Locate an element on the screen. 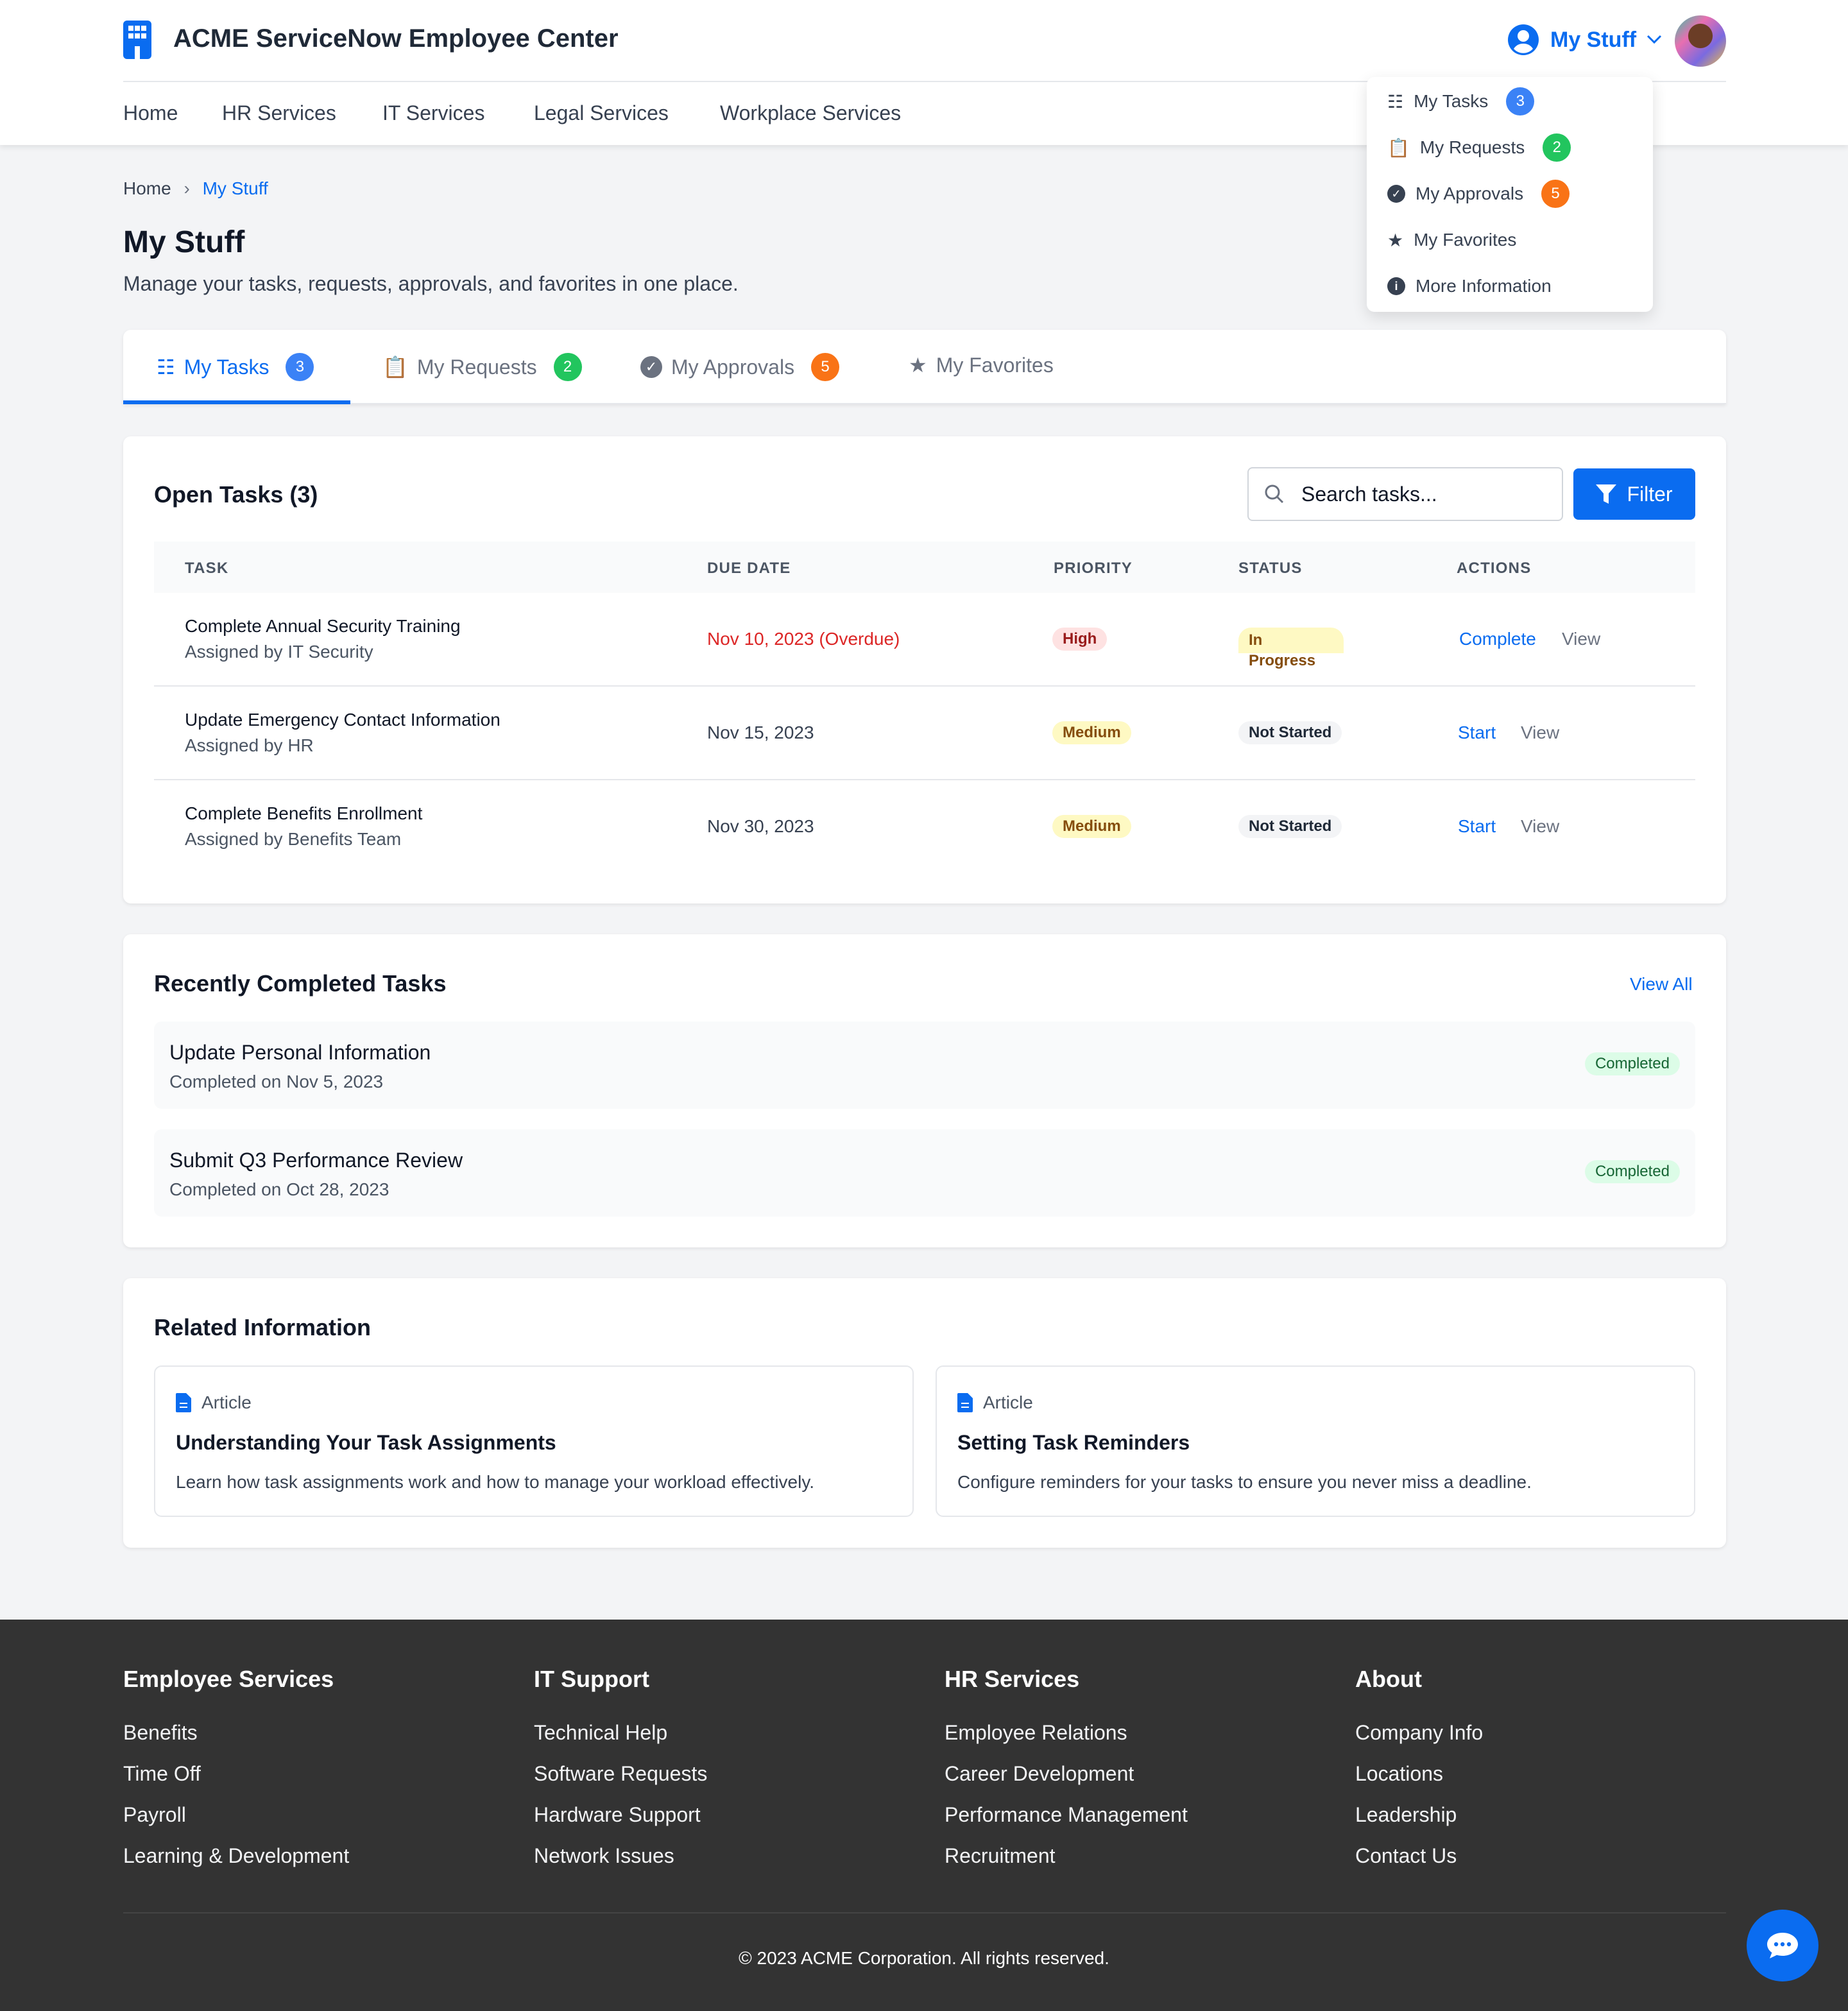 The height and width of the screenshot is (2011, 1848). footer-link: Time Off is located at coordinates (162, 1774).